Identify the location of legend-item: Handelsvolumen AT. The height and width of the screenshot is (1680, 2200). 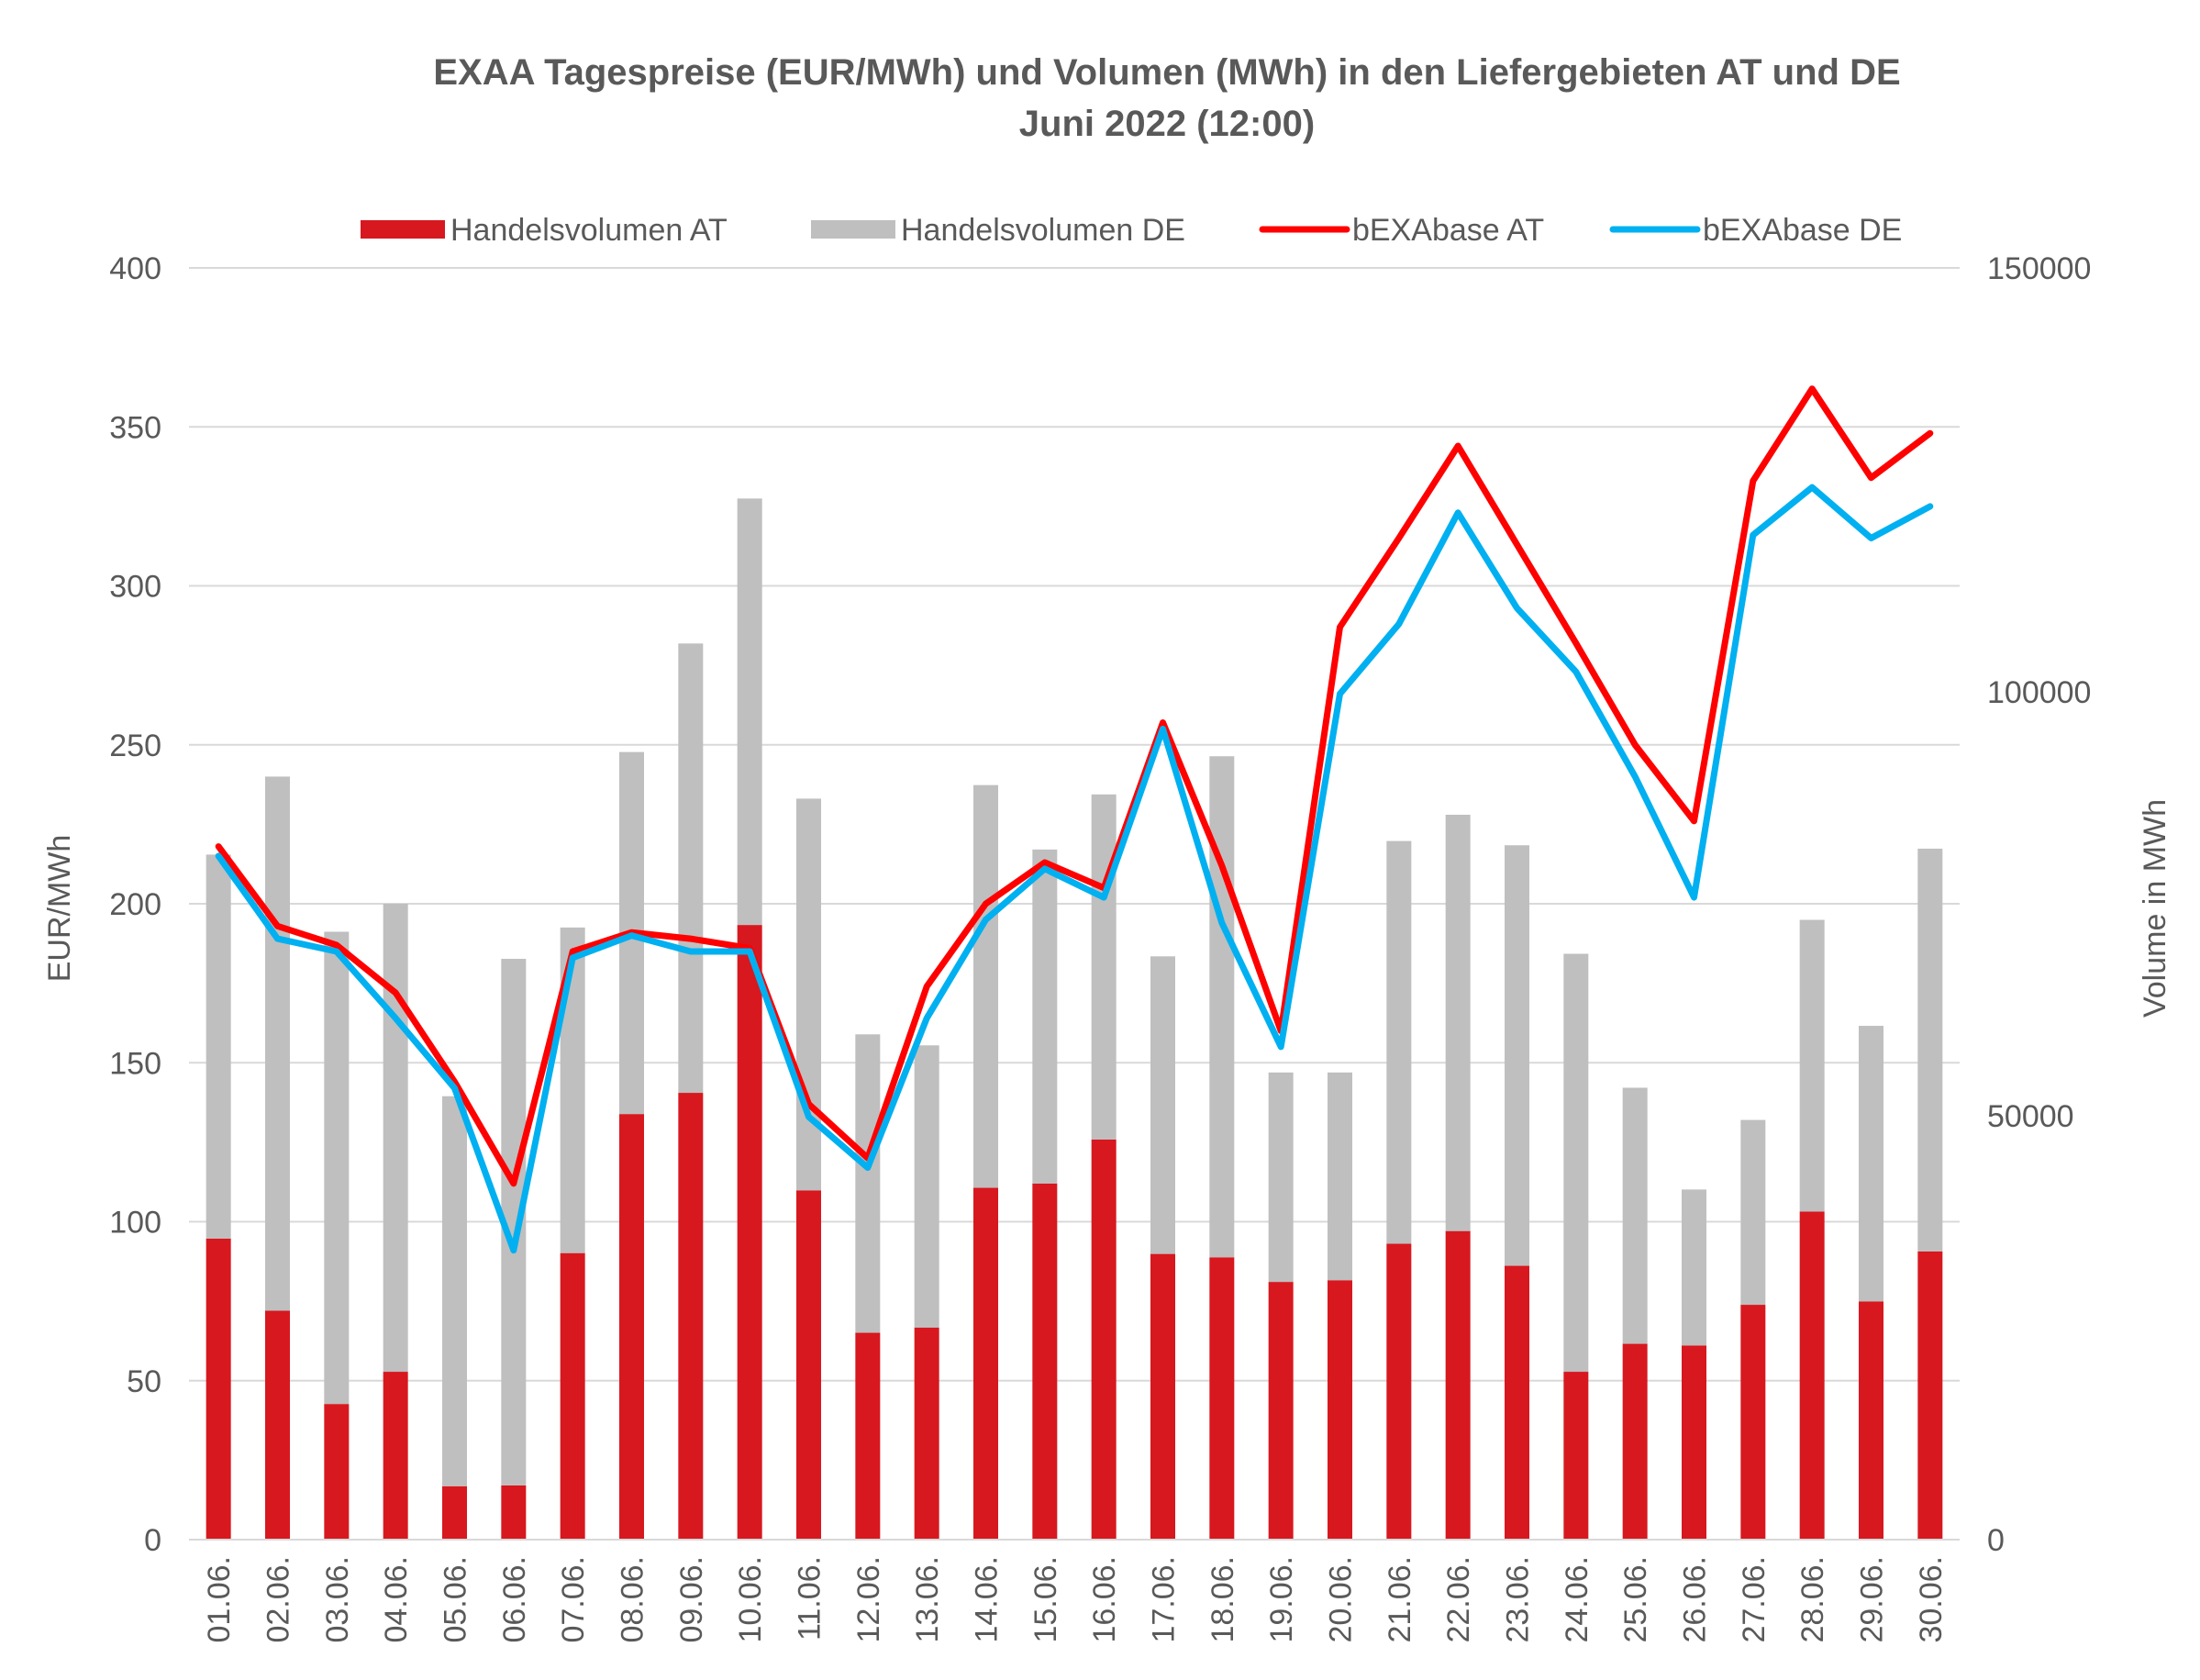
(544, 230).